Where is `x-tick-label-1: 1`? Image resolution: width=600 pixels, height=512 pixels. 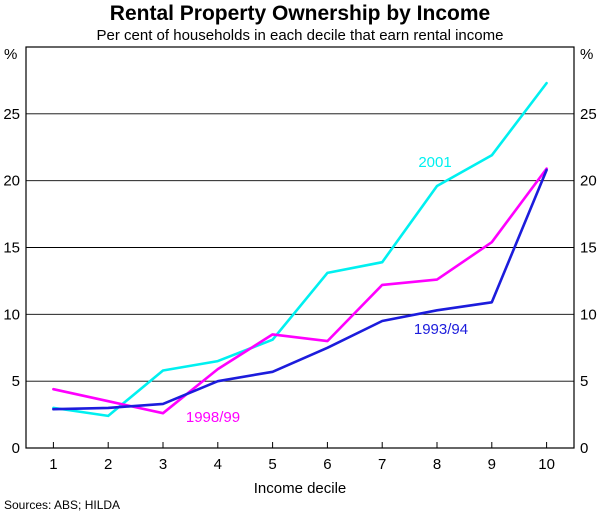
x-tick-label-1: 1 is located at coordinates (53, 464).